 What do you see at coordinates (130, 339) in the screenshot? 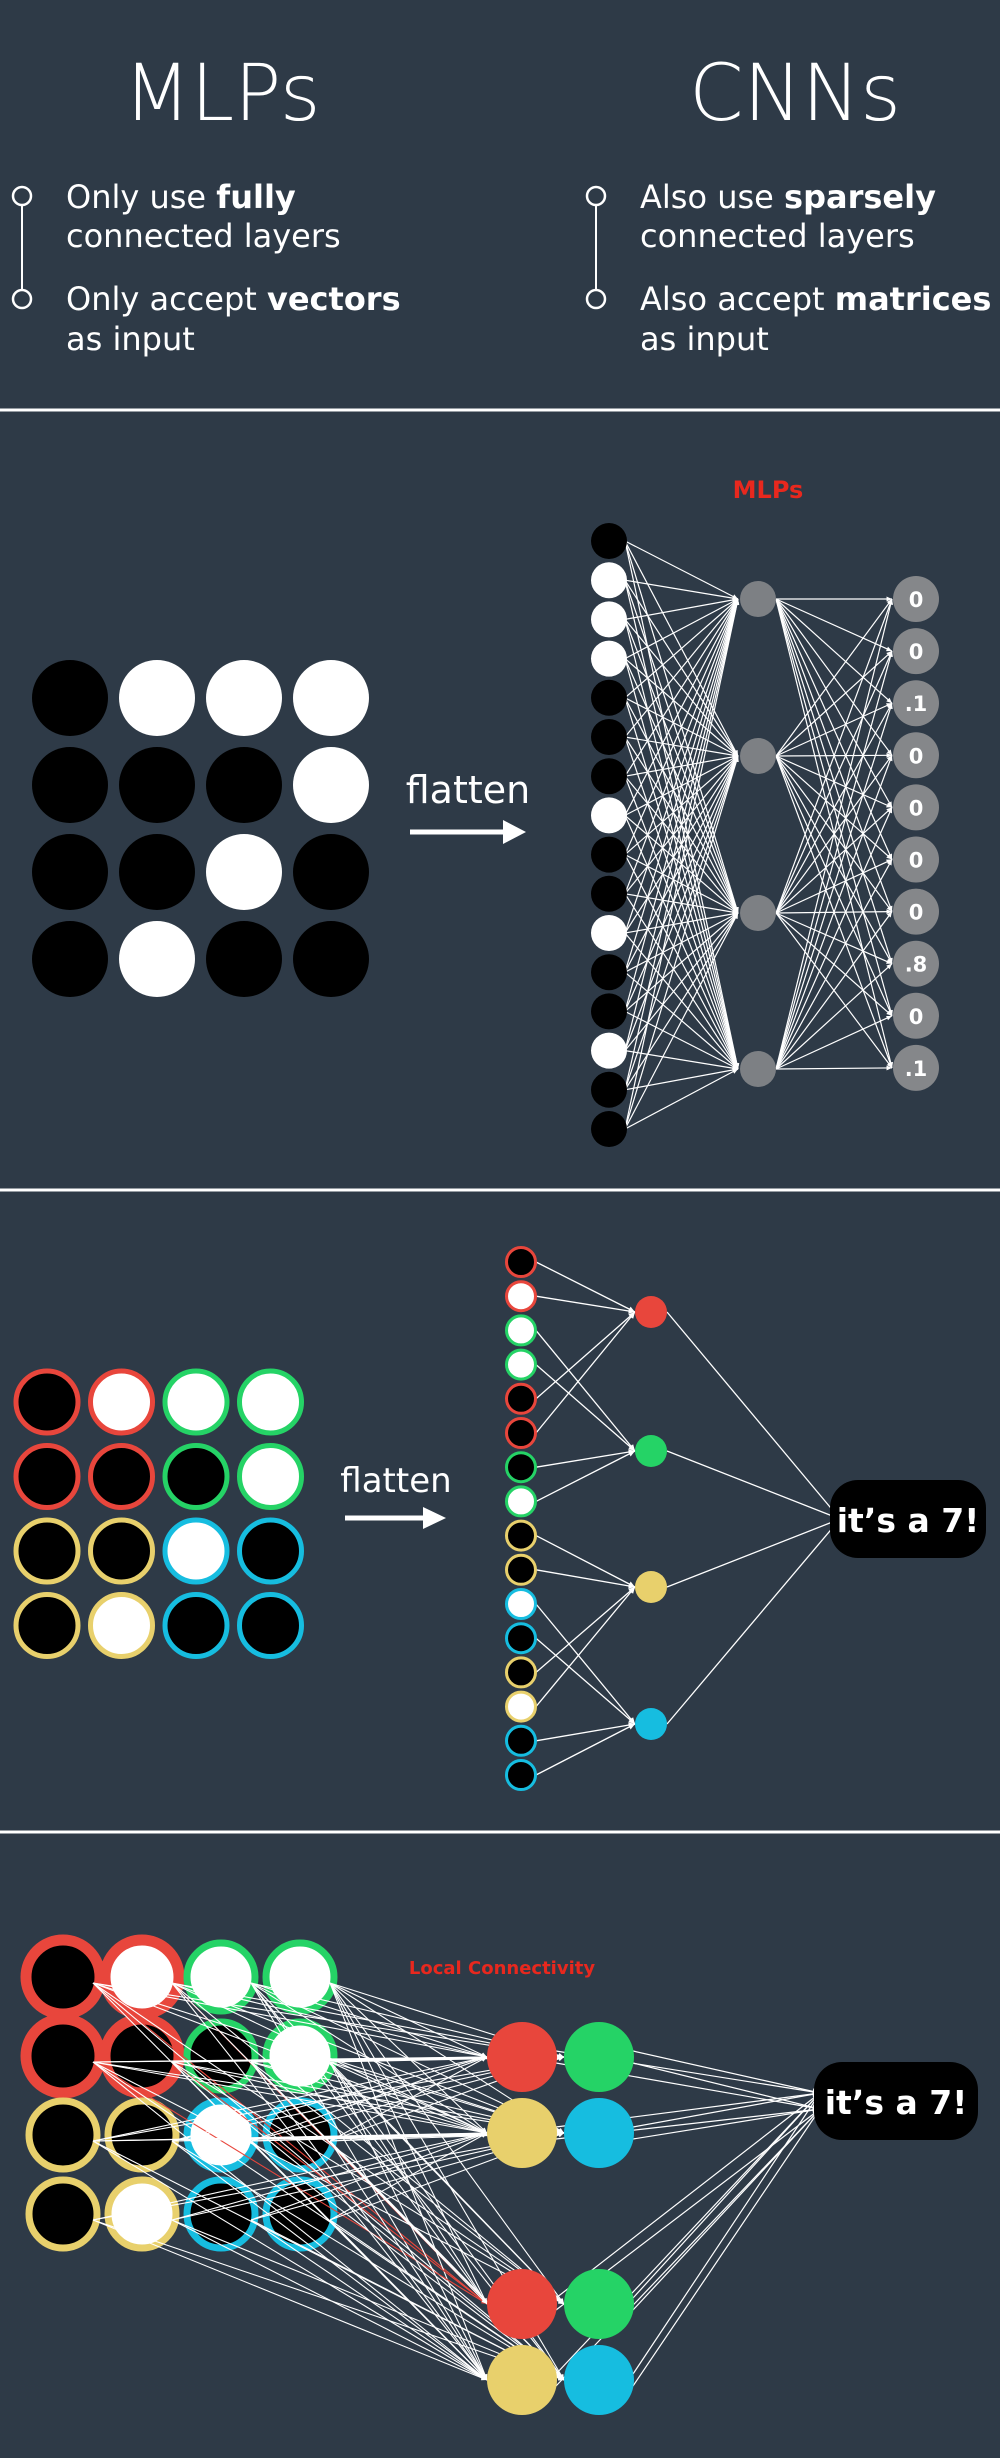
I see `mlp-bullet-2-line2: as input` at bounding box center [130, 339].